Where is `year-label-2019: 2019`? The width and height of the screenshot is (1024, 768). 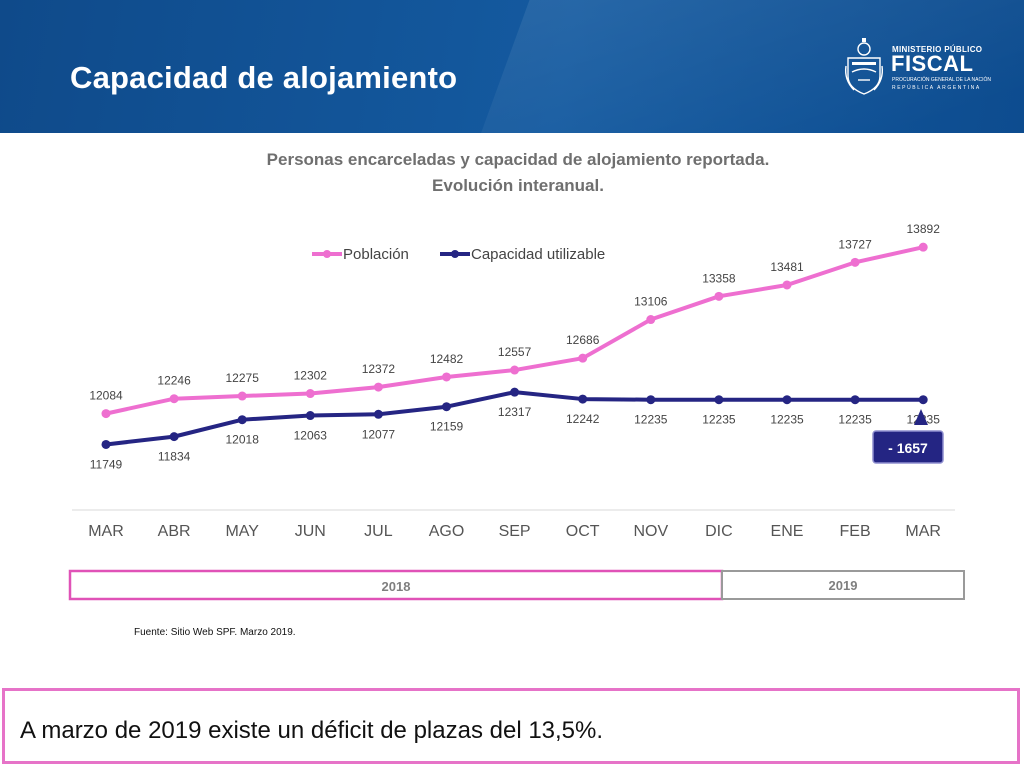 year-label-2019: 2019 is located at coordinates (843, 585).